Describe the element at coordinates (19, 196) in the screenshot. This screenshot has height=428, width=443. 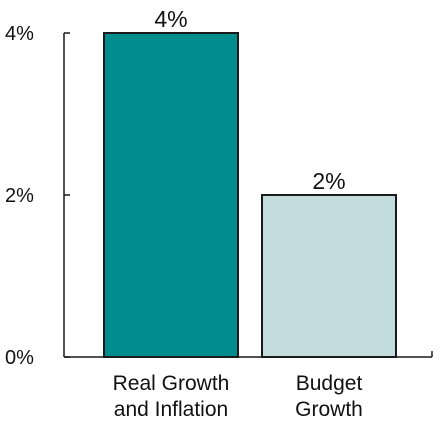
I see `y-tick-label: 2%` at that location.